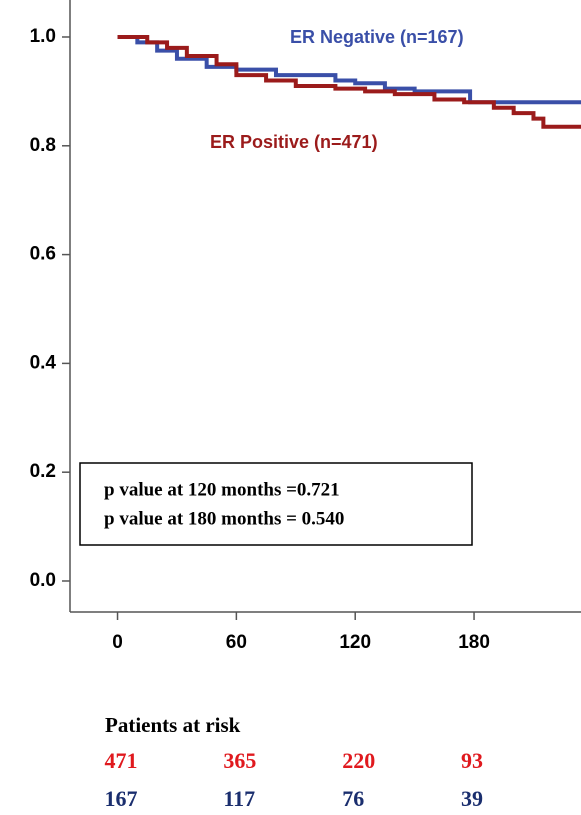  I want to click on annotation: p value at 180 months = 0.540, so click(224, 518).